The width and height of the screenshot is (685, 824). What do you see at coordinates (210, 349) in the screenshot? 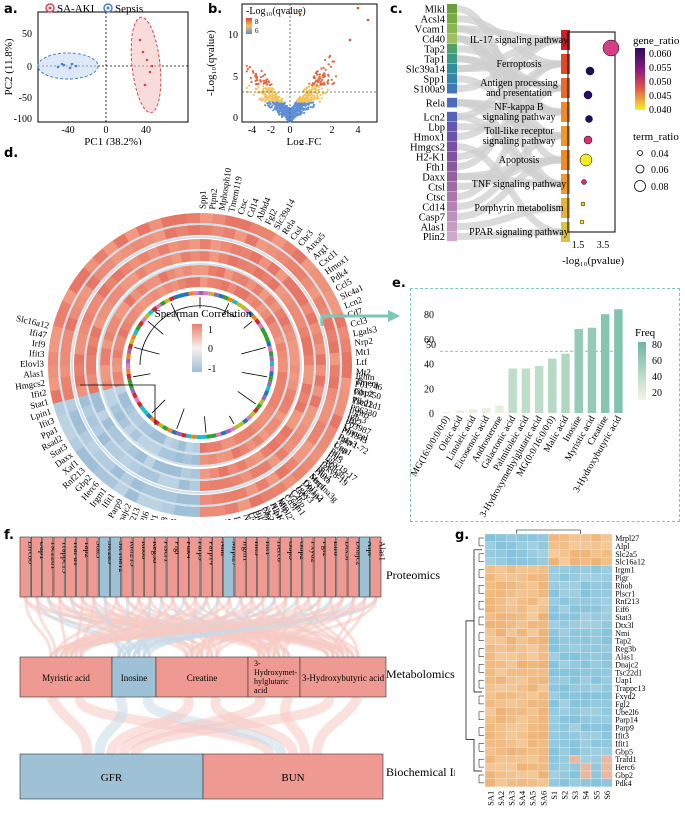
I see `svg-text: 0` at bounding box center [210, 349].